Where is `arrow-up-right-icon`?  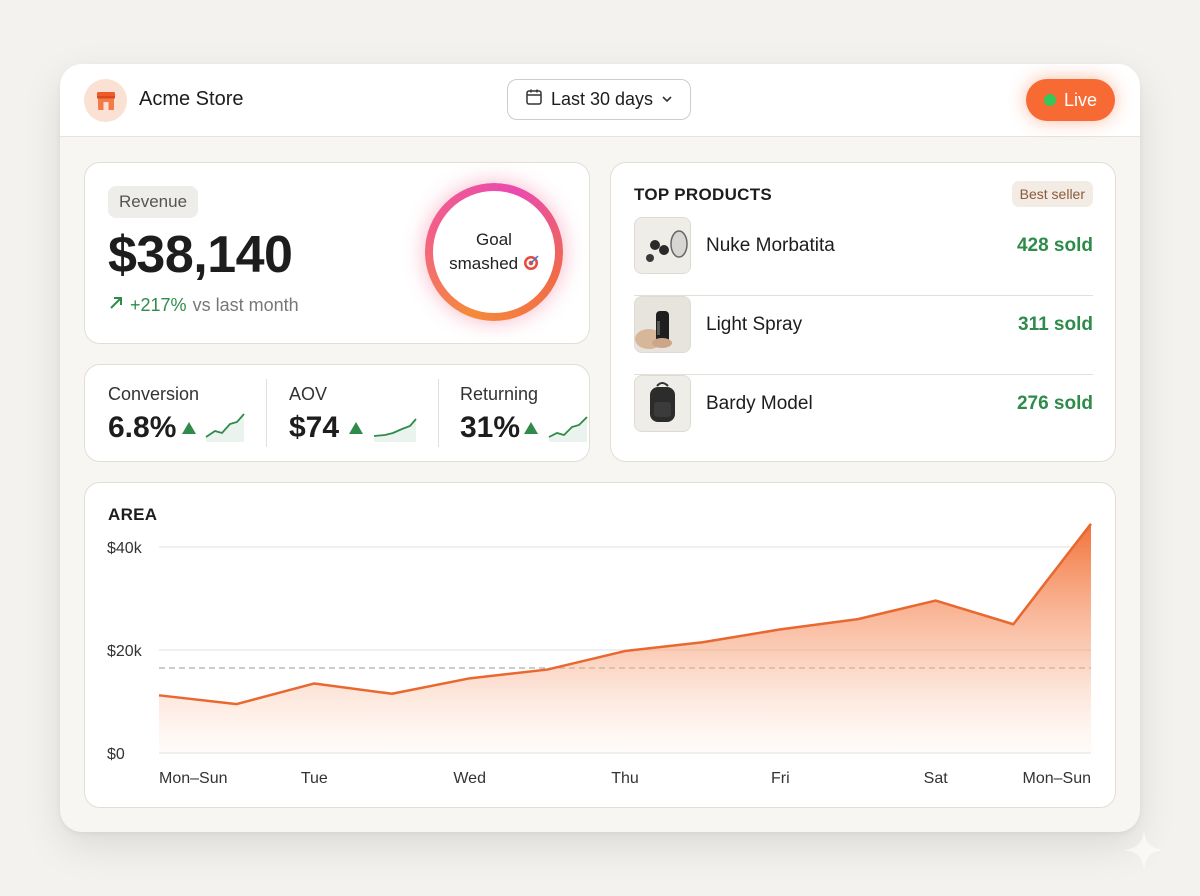
arrow-up-right-icon is located at coordinates (116, 305).